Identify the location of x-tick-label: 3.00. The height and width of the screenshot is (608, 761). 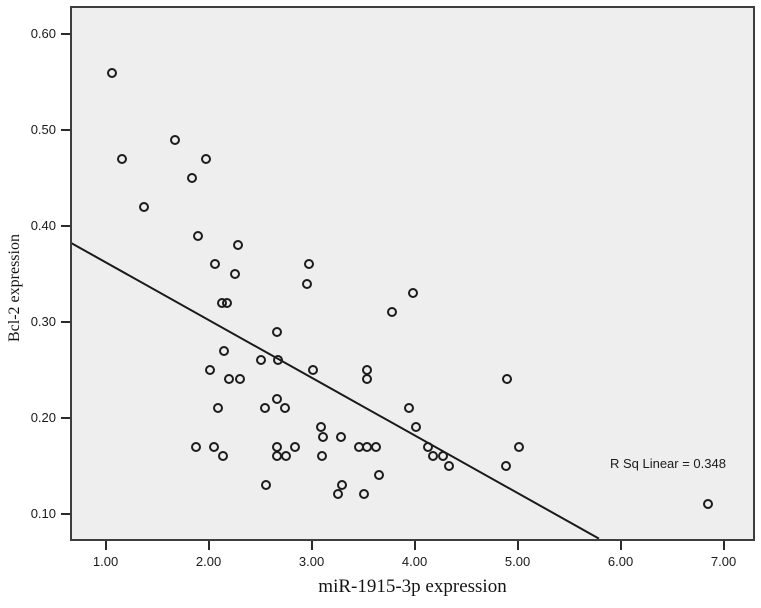
(311, 561).